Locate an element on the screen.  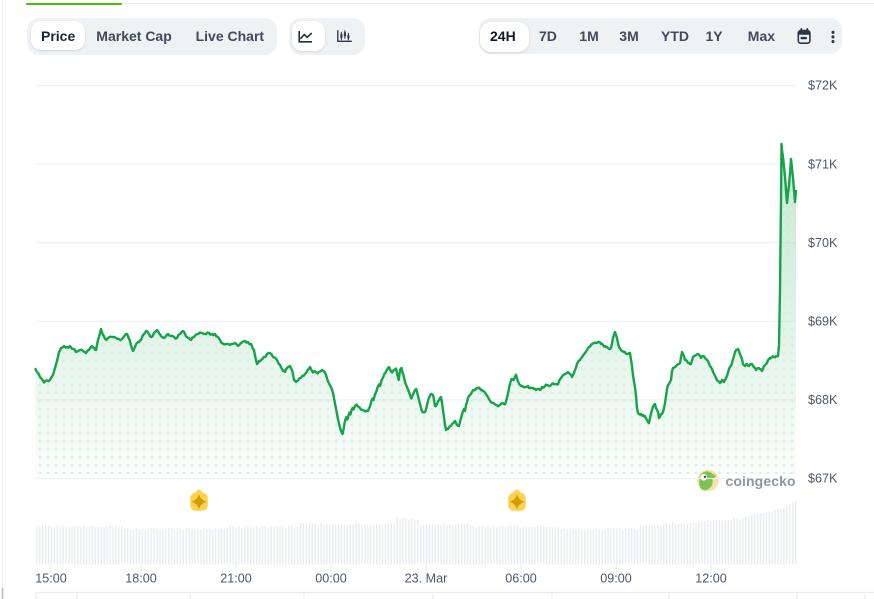
svg-text: 18:00 is located at coordinates (141, 579).